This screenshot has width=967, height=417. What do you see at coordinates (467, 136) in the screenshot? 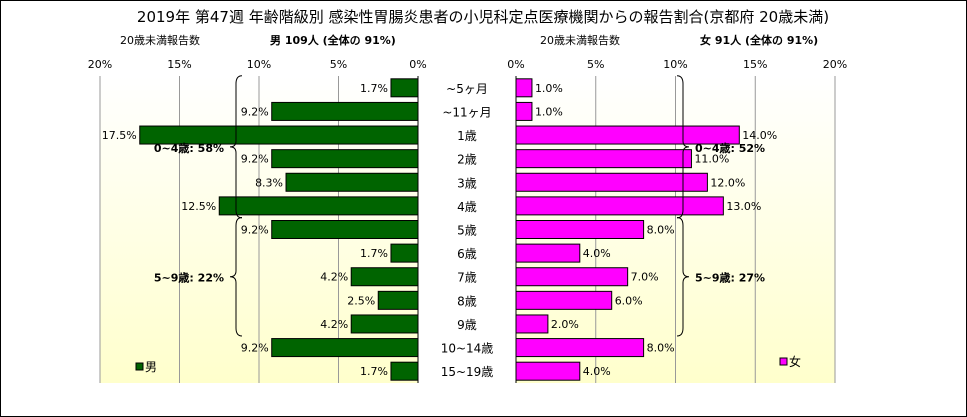
I see `category-label: 1歳` at bounding box center [467, 136].